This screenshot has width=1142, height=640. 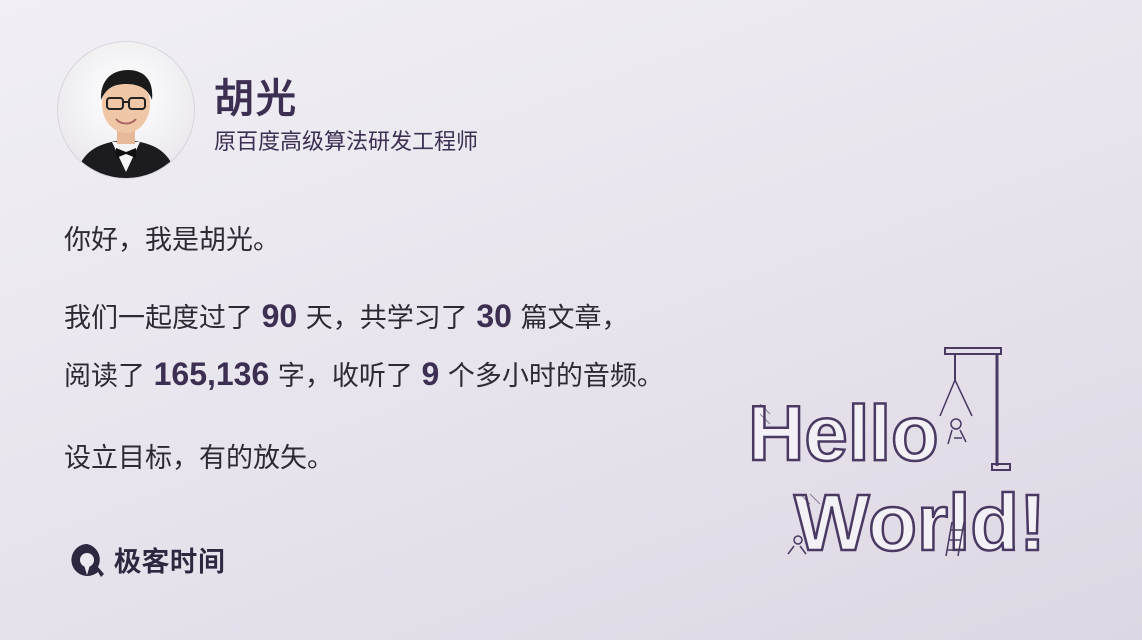 What do you see at coordinates (494, 316) in the screenshot?
I see `articles-count: 30` at bounding box center [494, 316].